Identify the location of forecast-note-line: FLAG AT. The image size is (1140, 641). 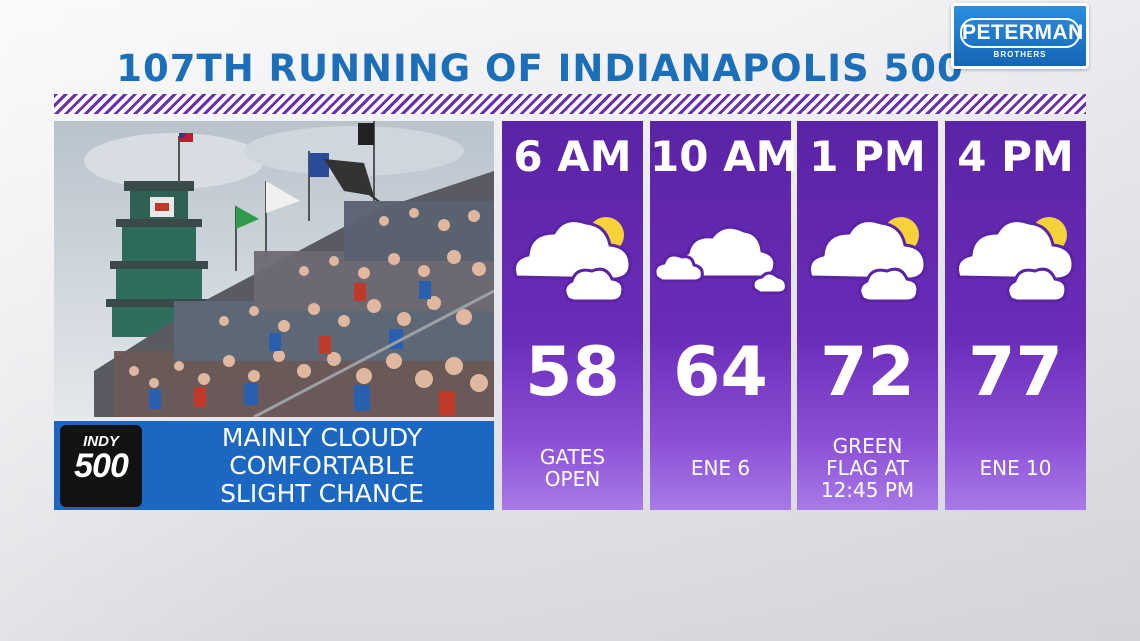
(867, 468).